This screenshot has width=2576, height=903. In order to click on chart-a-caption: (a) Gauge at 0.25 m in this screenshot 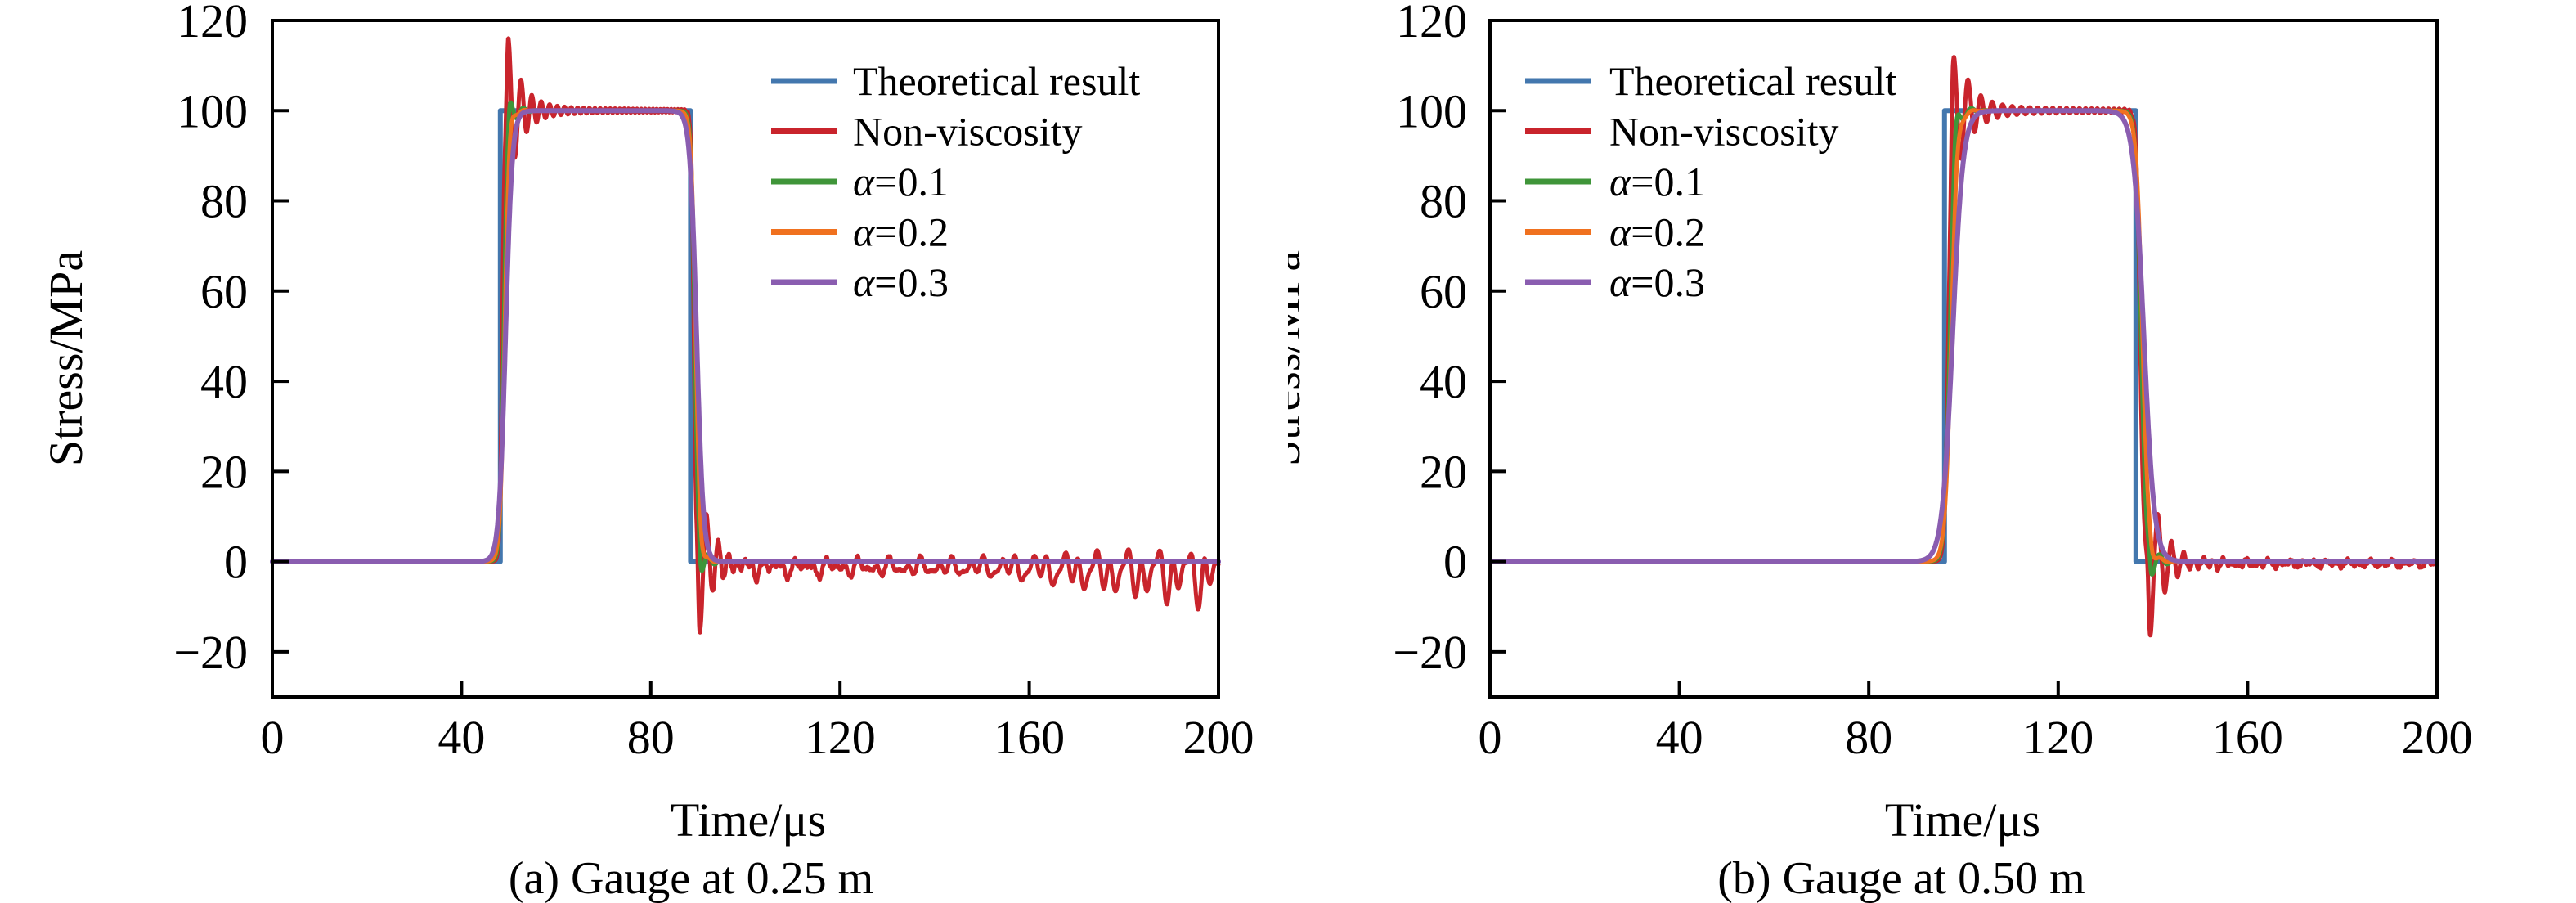, I will do `click(691, 878)`.